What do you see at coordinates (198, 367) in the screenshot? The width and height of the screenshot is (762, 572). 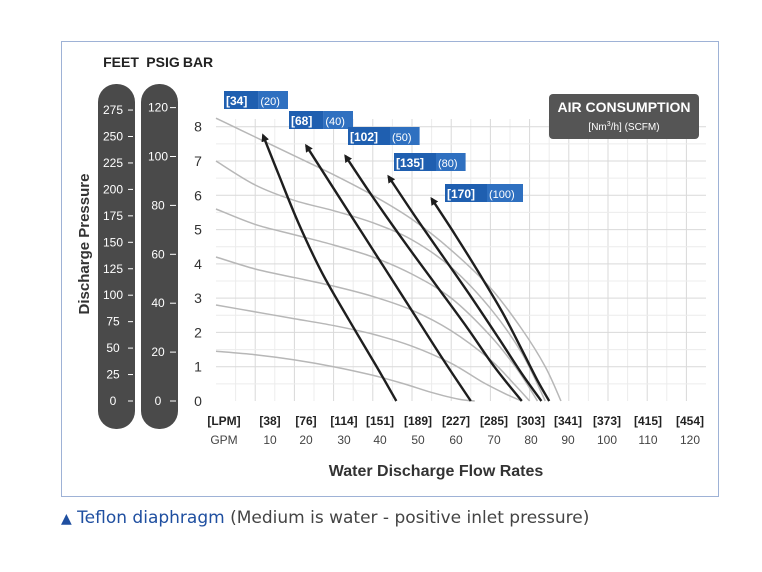 I see `bar-tick-label: 1` at bounding box center [198, 367].